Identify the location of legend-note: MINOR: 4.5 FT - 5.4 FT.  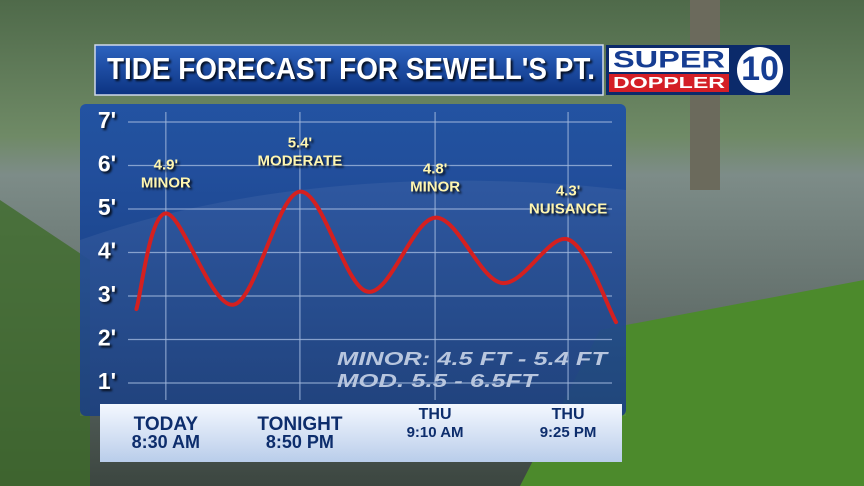
(473, 359).